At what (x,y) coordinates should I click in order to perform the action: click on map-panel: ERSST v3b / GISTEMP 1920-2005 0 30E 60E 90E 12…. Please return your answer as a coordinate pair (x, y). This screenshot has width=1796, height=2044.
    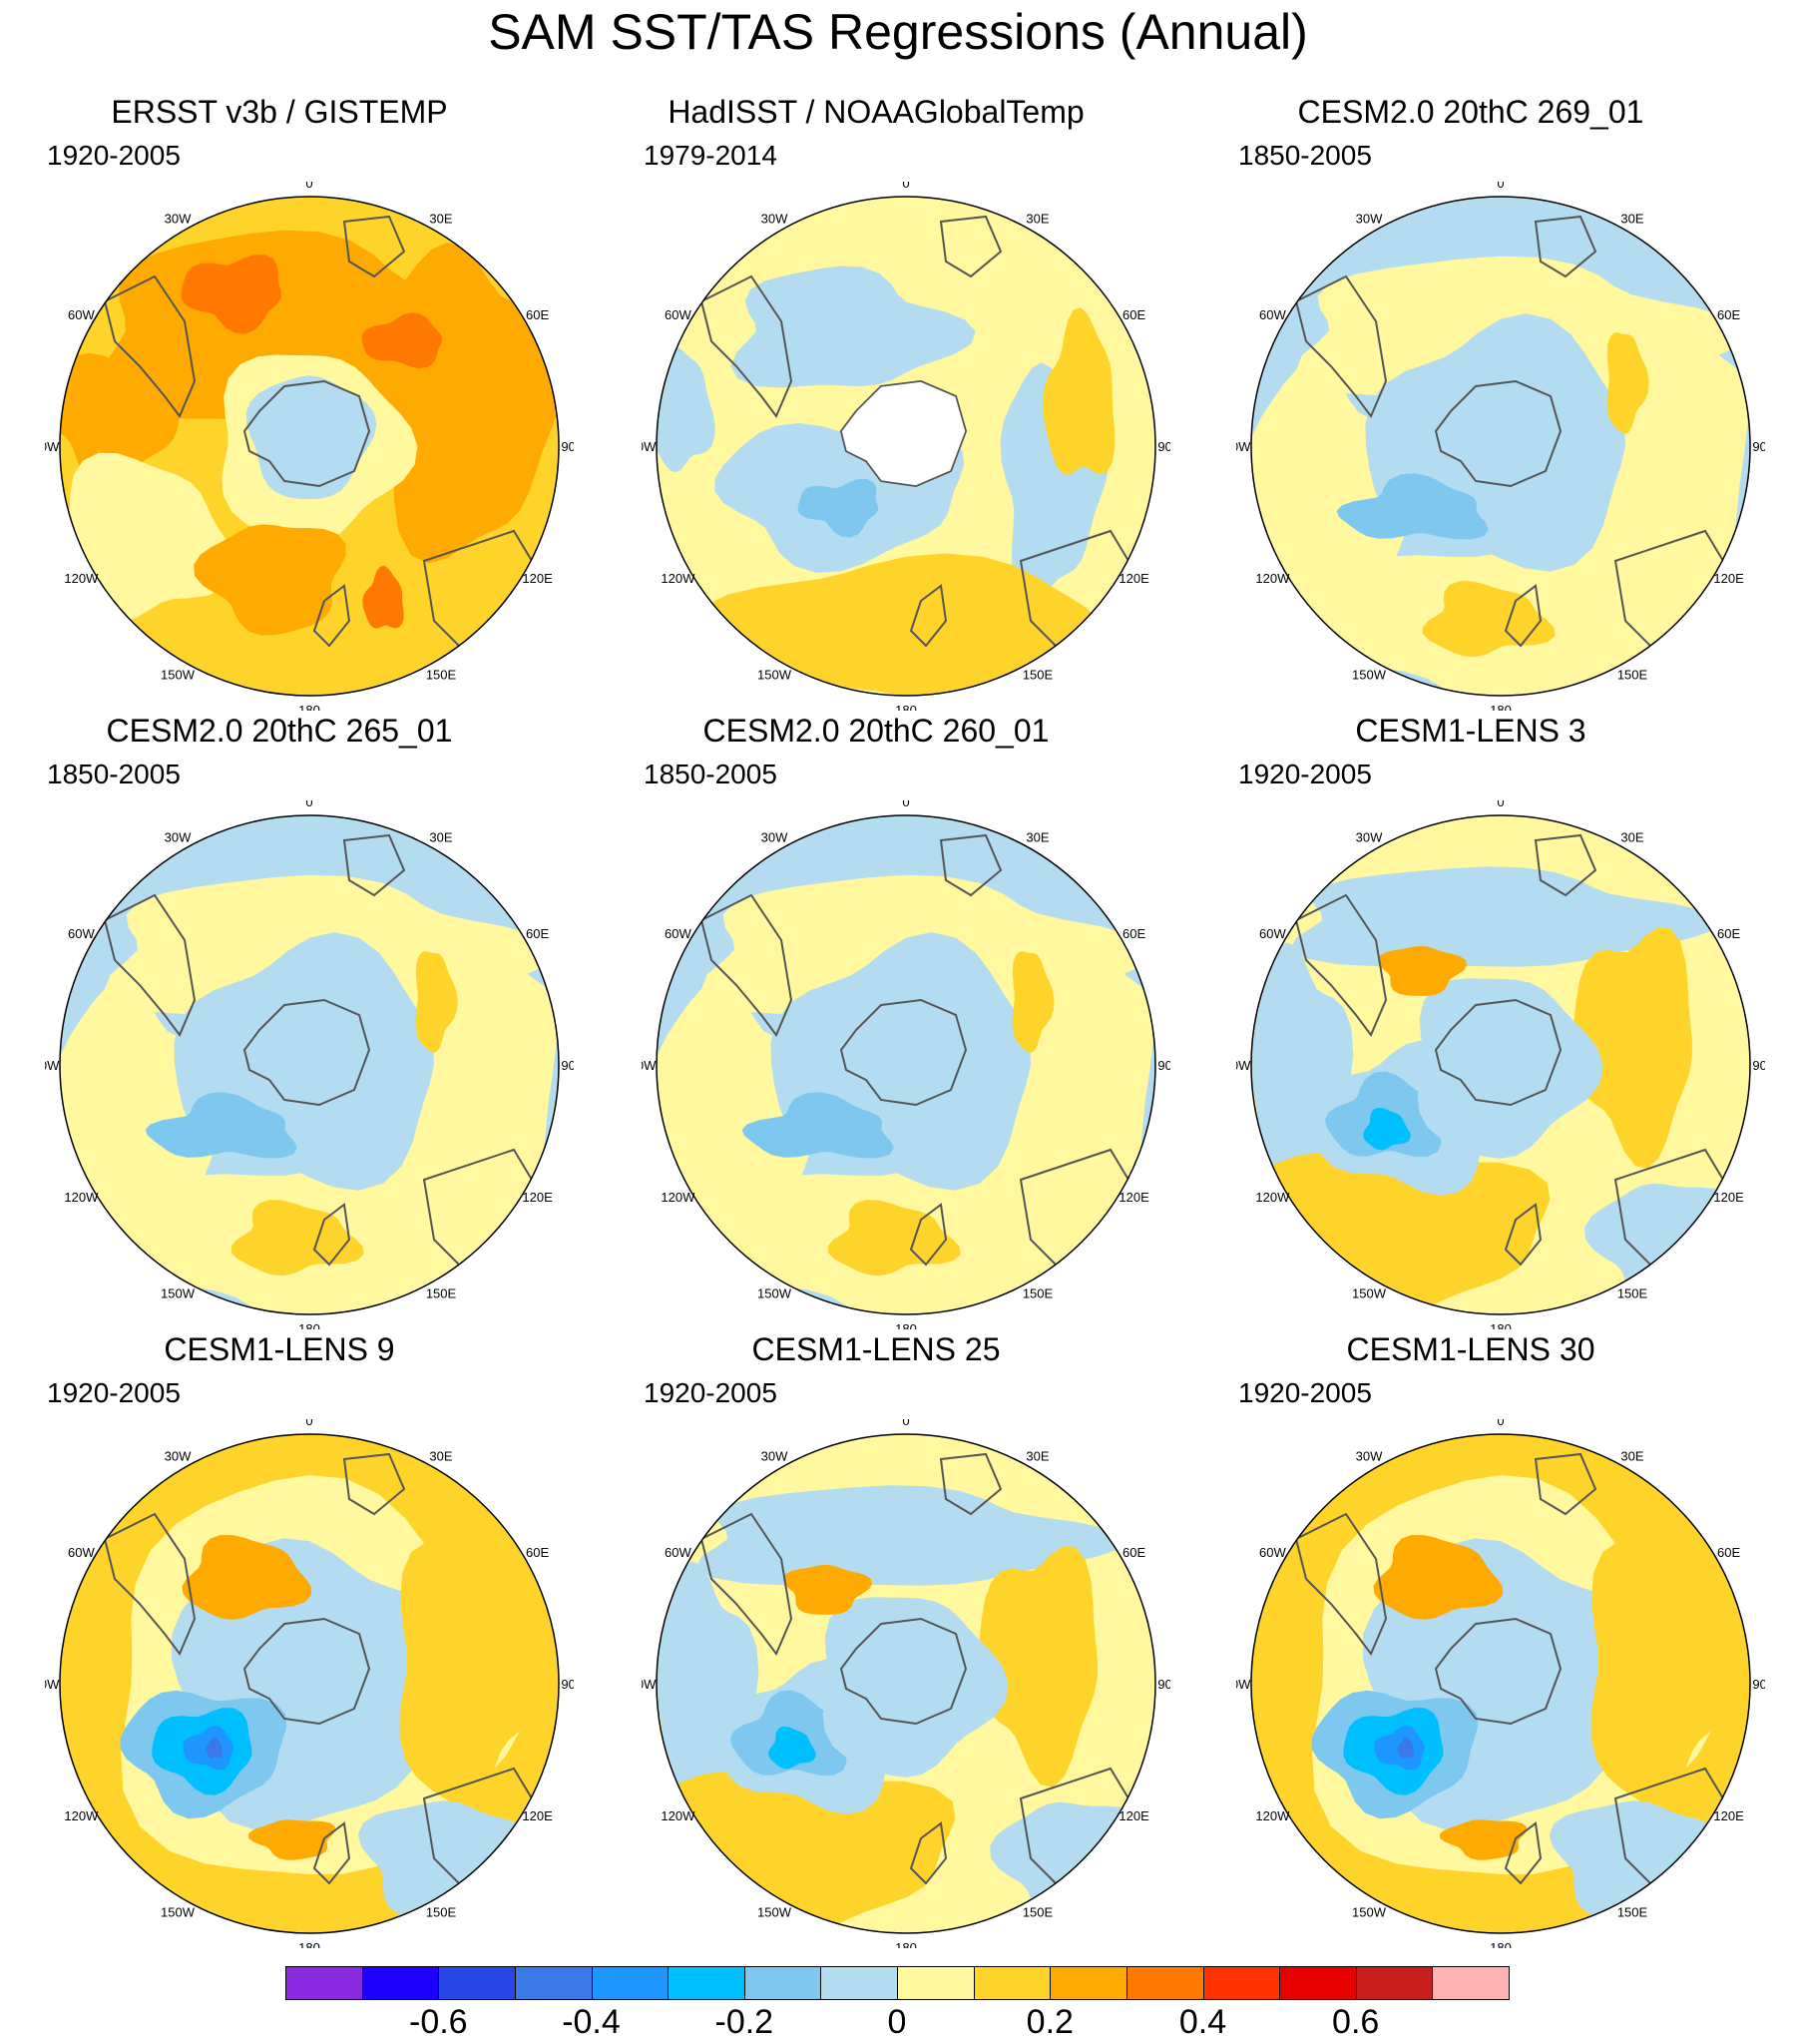
    Looking at the image, I should click on (299, 401).